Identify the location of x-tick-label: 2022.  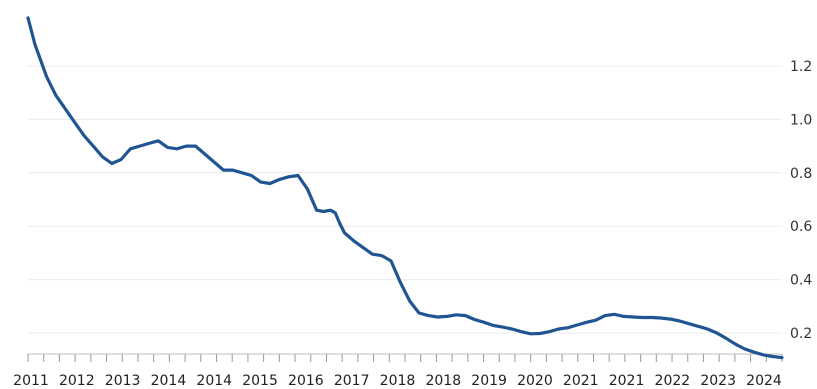
(673, 381).